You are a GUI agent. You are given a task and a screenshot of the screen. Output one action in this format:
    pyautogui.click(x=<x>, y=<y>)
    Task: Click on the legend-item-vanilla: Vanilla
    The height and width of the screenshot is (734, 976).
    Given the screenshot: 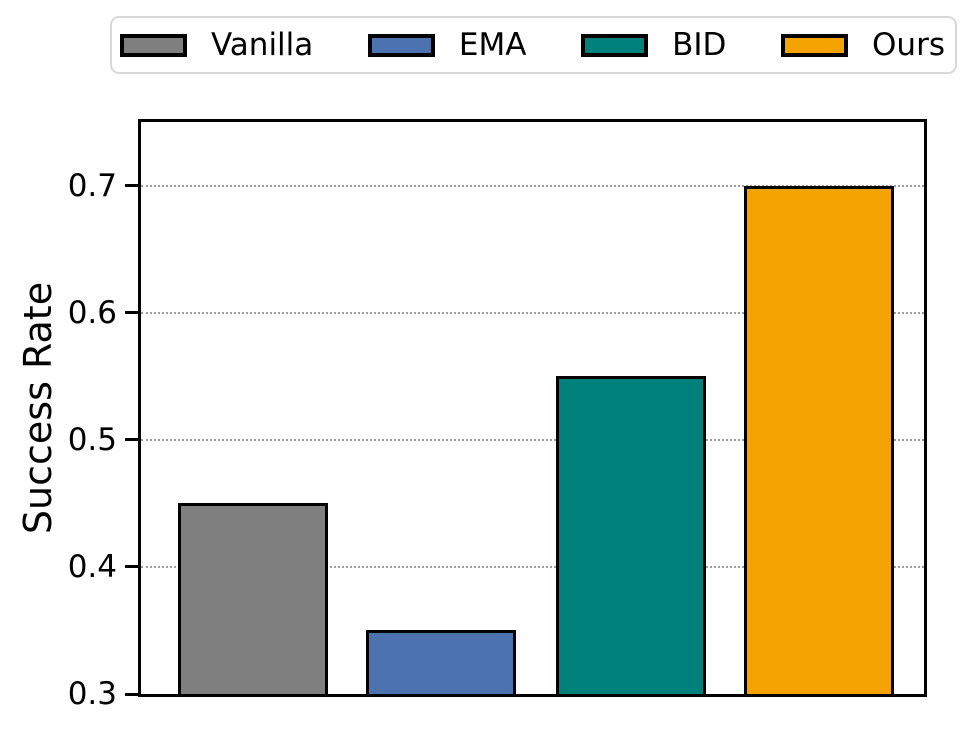 What is the action you would take?
    pyautogui.click(x=217, y=44)
    